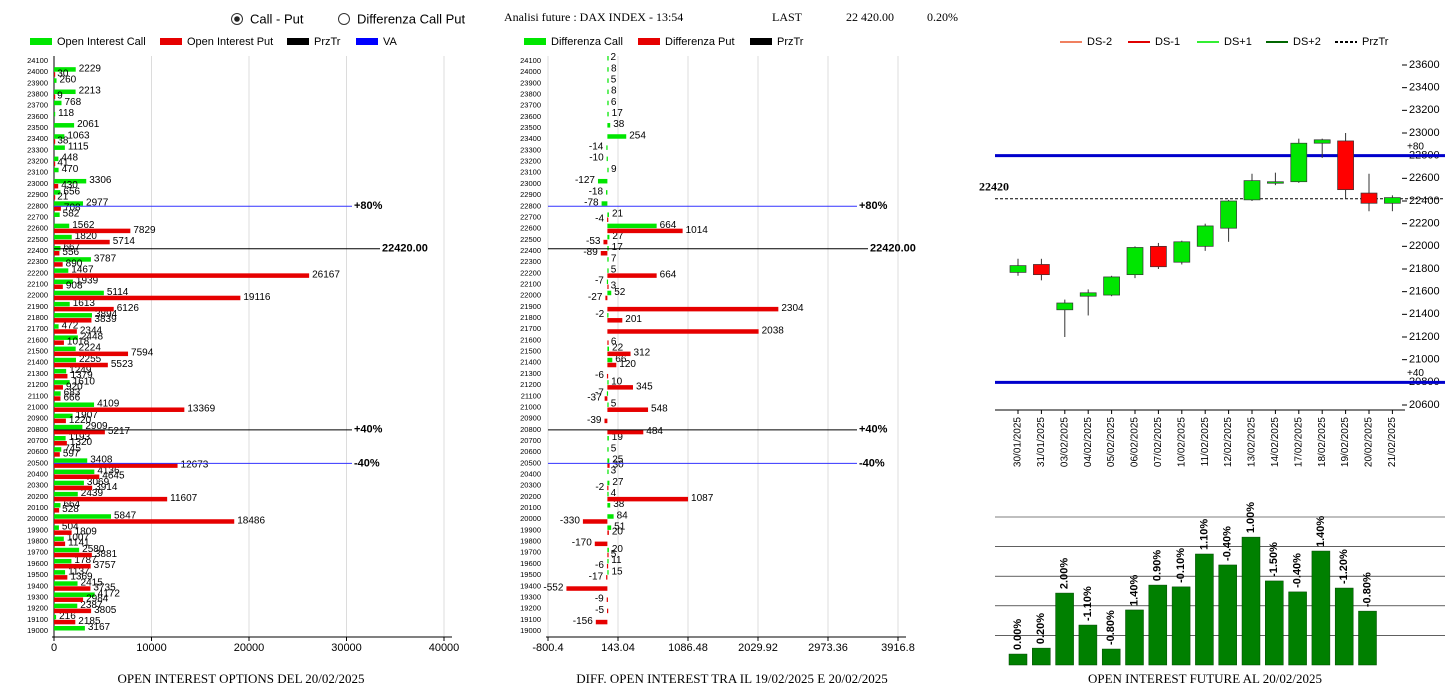 The image size is (1455, 689). Describe the element at coordinates (87, 281) in the screenshot. I see `value-label: 1939` at that location.